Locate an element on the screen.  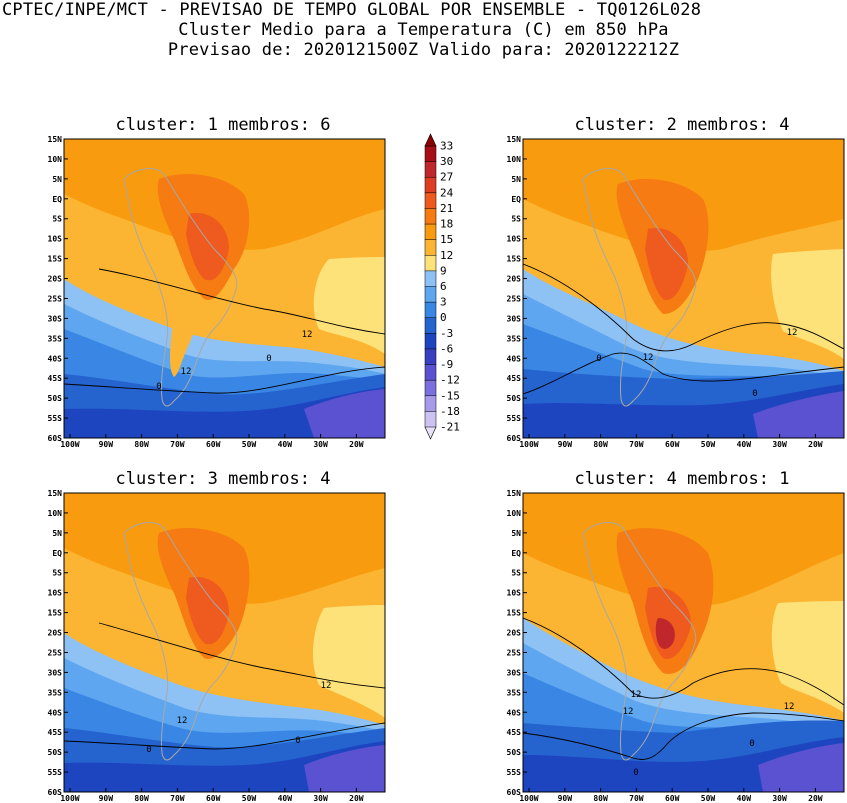
field-neg9-neg6 is located at coordinates (344, 413).